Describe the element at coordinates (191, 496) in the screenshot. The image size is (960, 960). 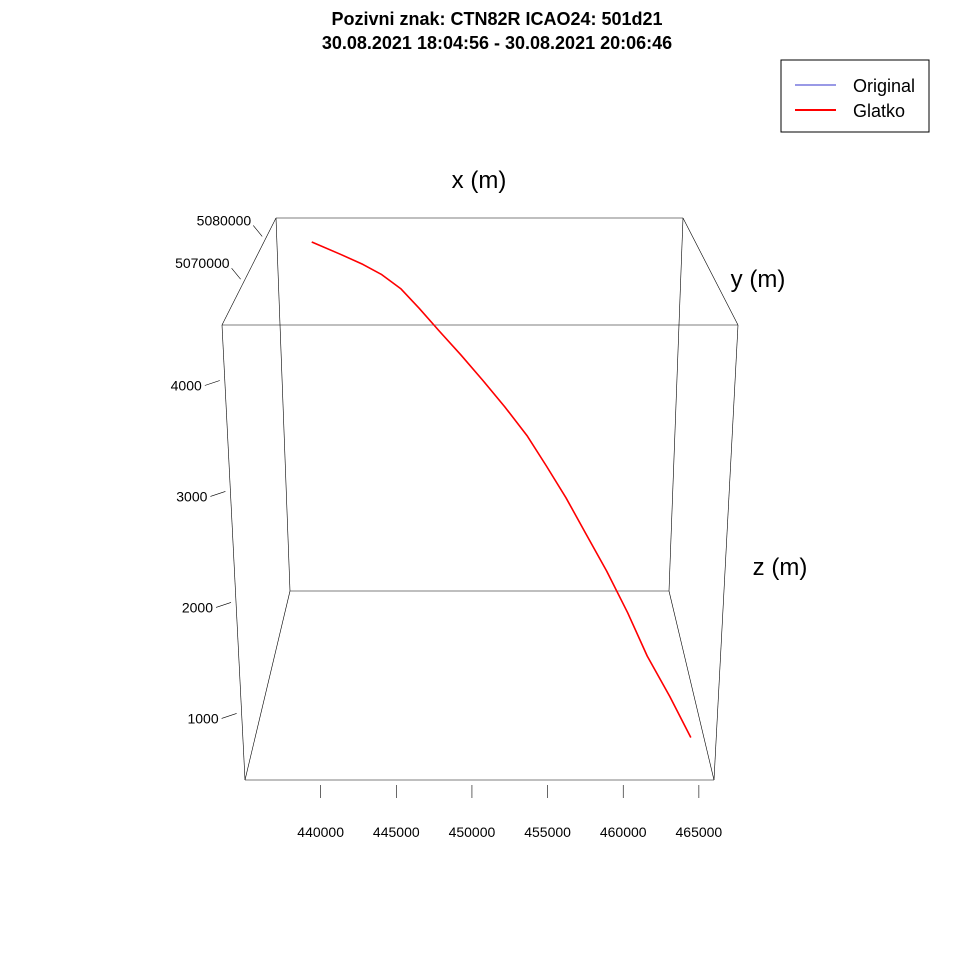
I see `z-tick-label: 3000` at that location.